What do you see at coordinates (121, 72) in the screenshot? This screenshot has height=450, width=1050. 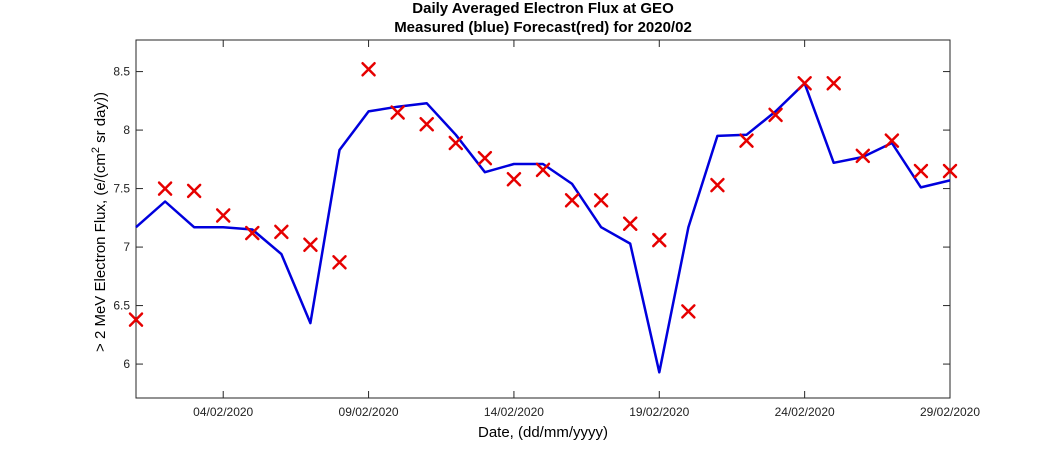 I see `y-tick-label: 8.5` at bounding box center [121, 72].